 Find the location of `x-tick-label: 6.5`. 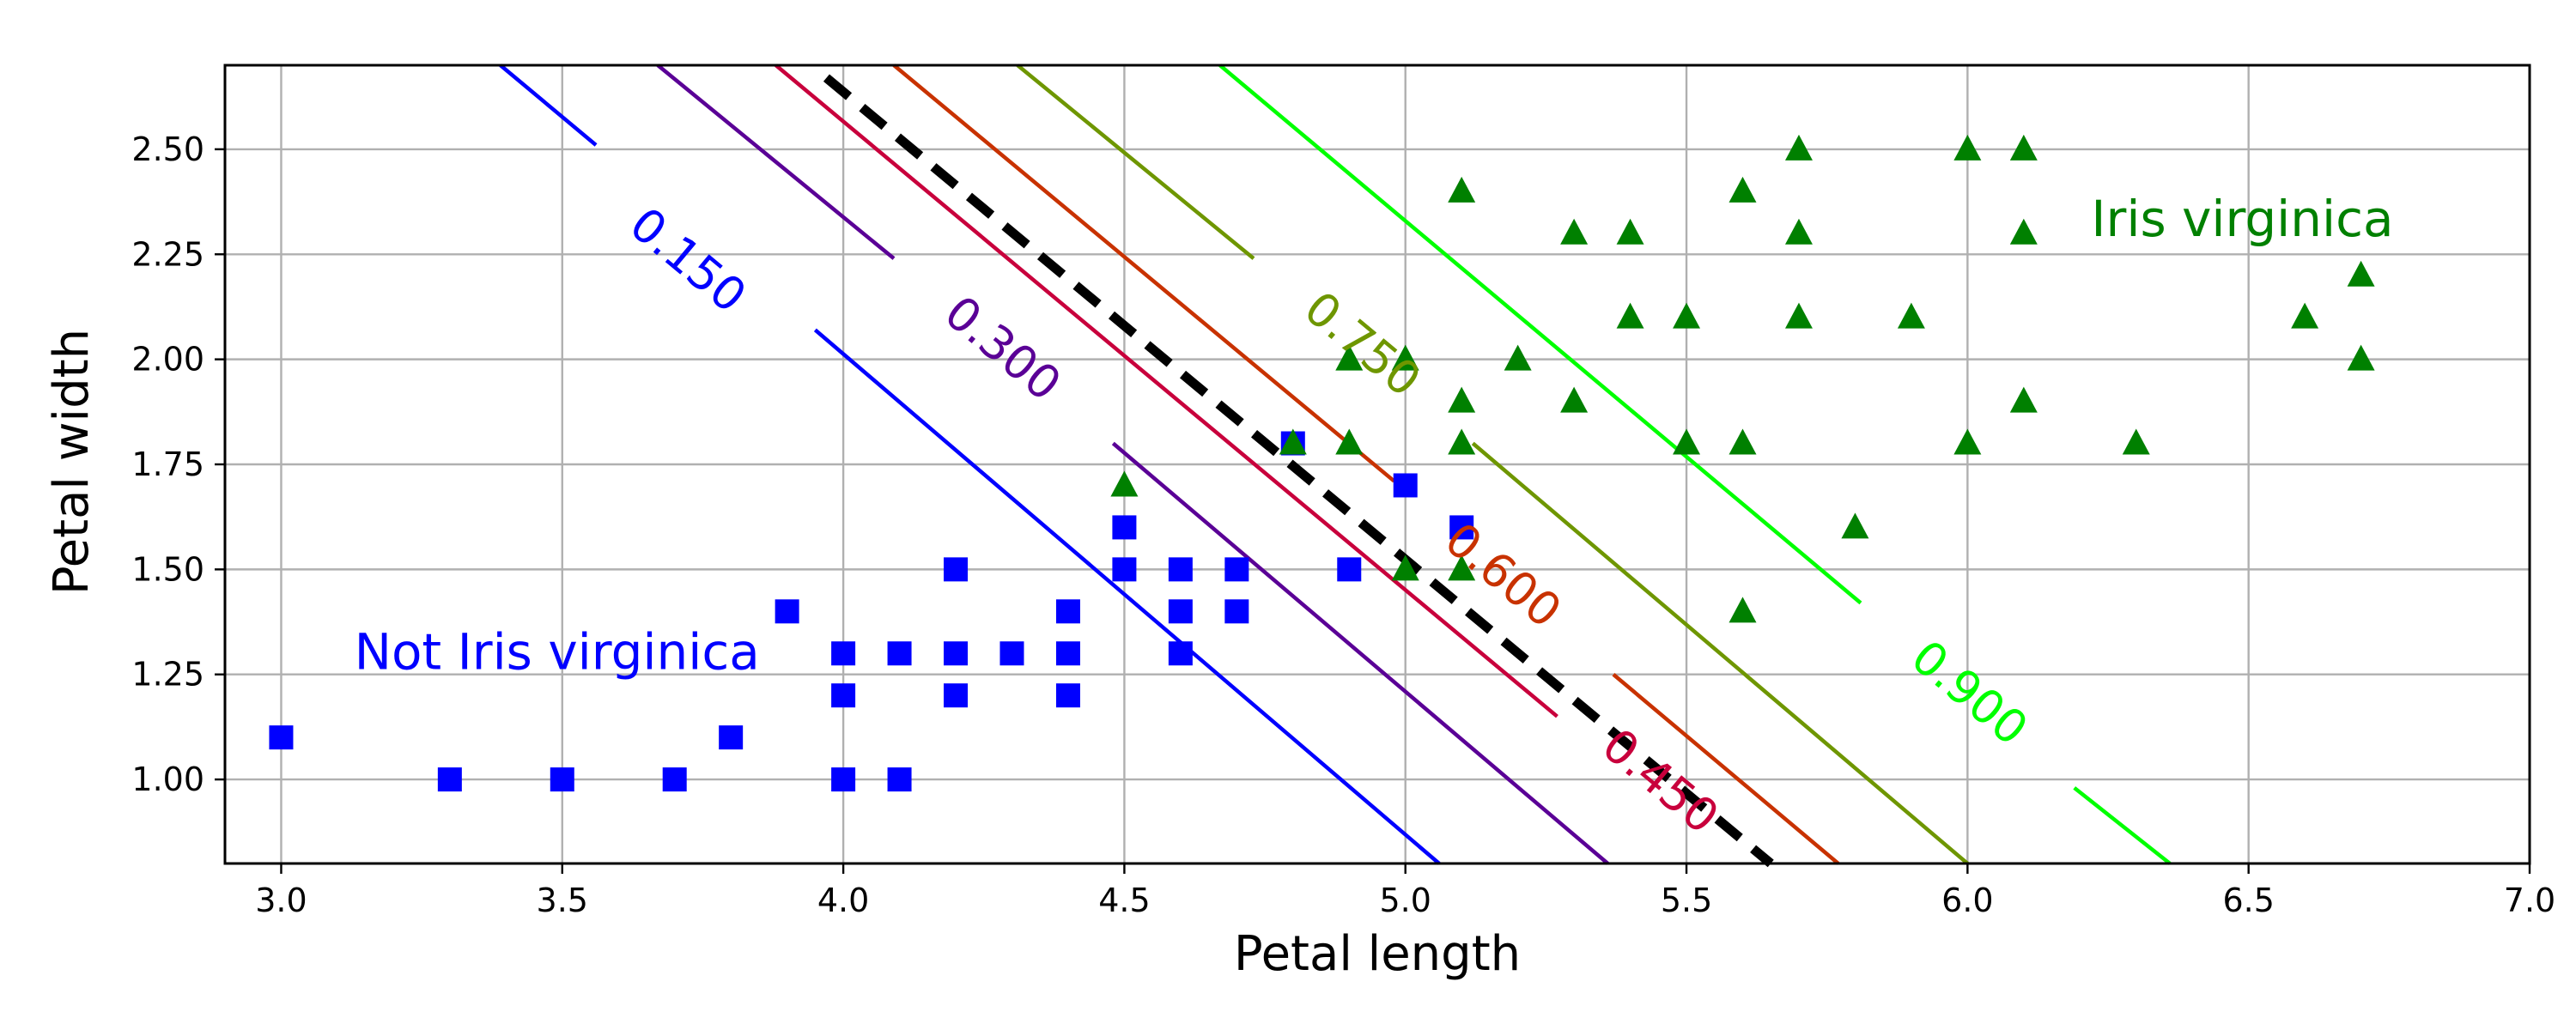

x-tick-label: 6.5 is located at coordinates (2248, 900).